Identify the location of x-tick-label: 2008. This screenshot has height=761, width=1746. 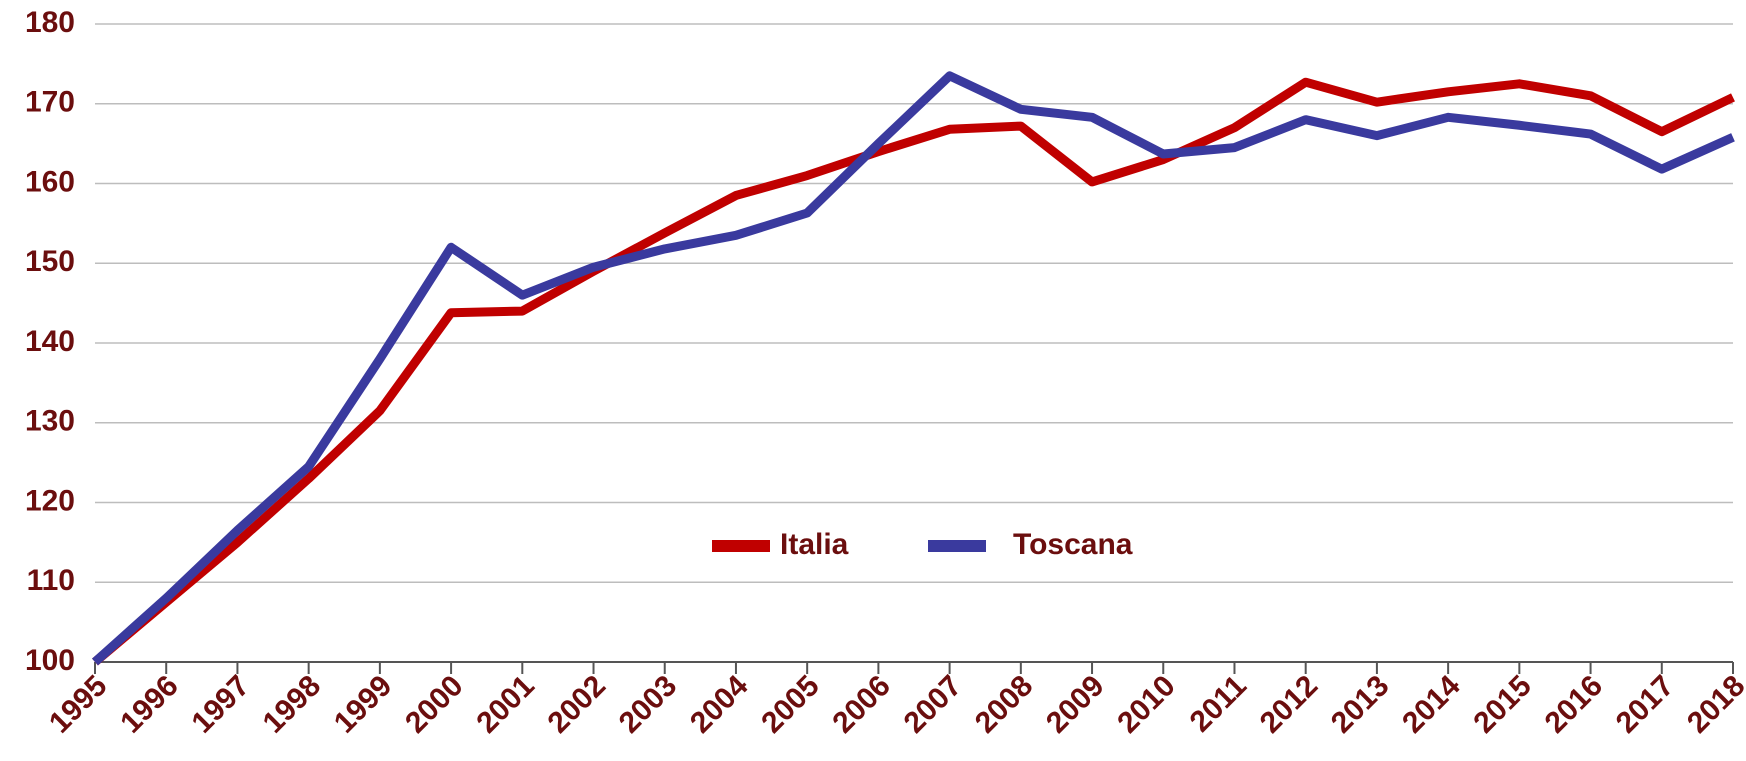
(1004, 704).